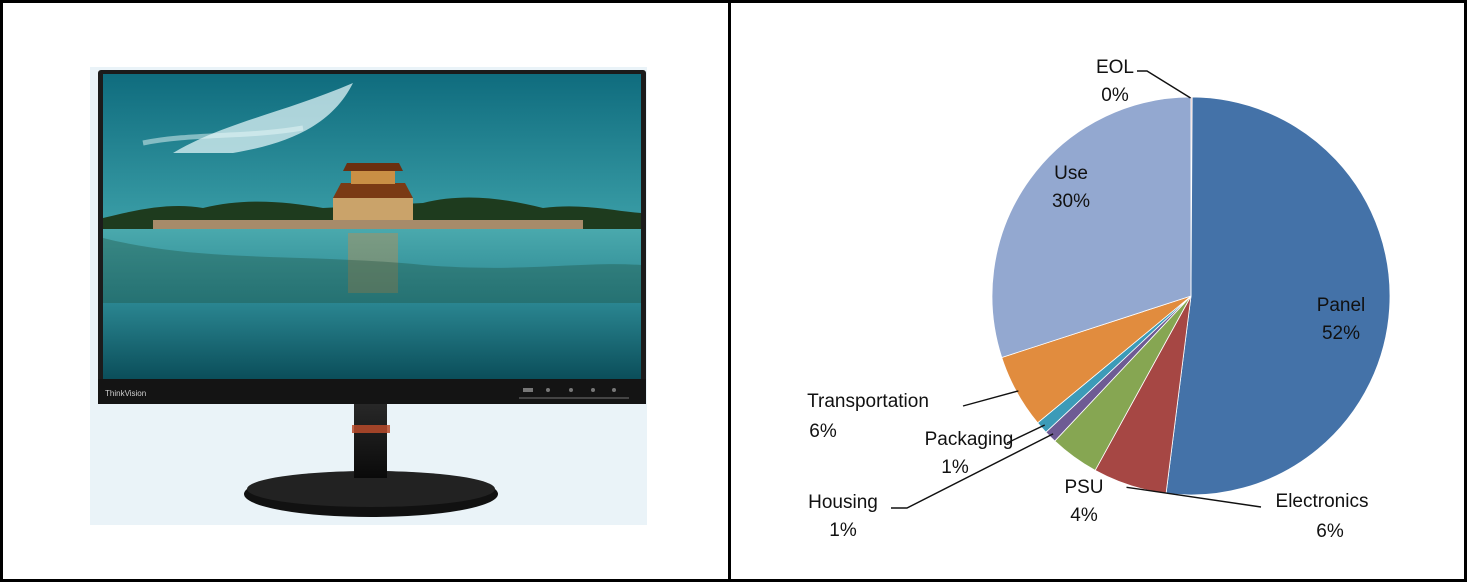 The width and height of the screenshot is (1467, 588). What do you see at coordinates (1322, 516) in the screenshot?
I see `label-electronics: Electronics 6%` at bounding box center [1322, 516].